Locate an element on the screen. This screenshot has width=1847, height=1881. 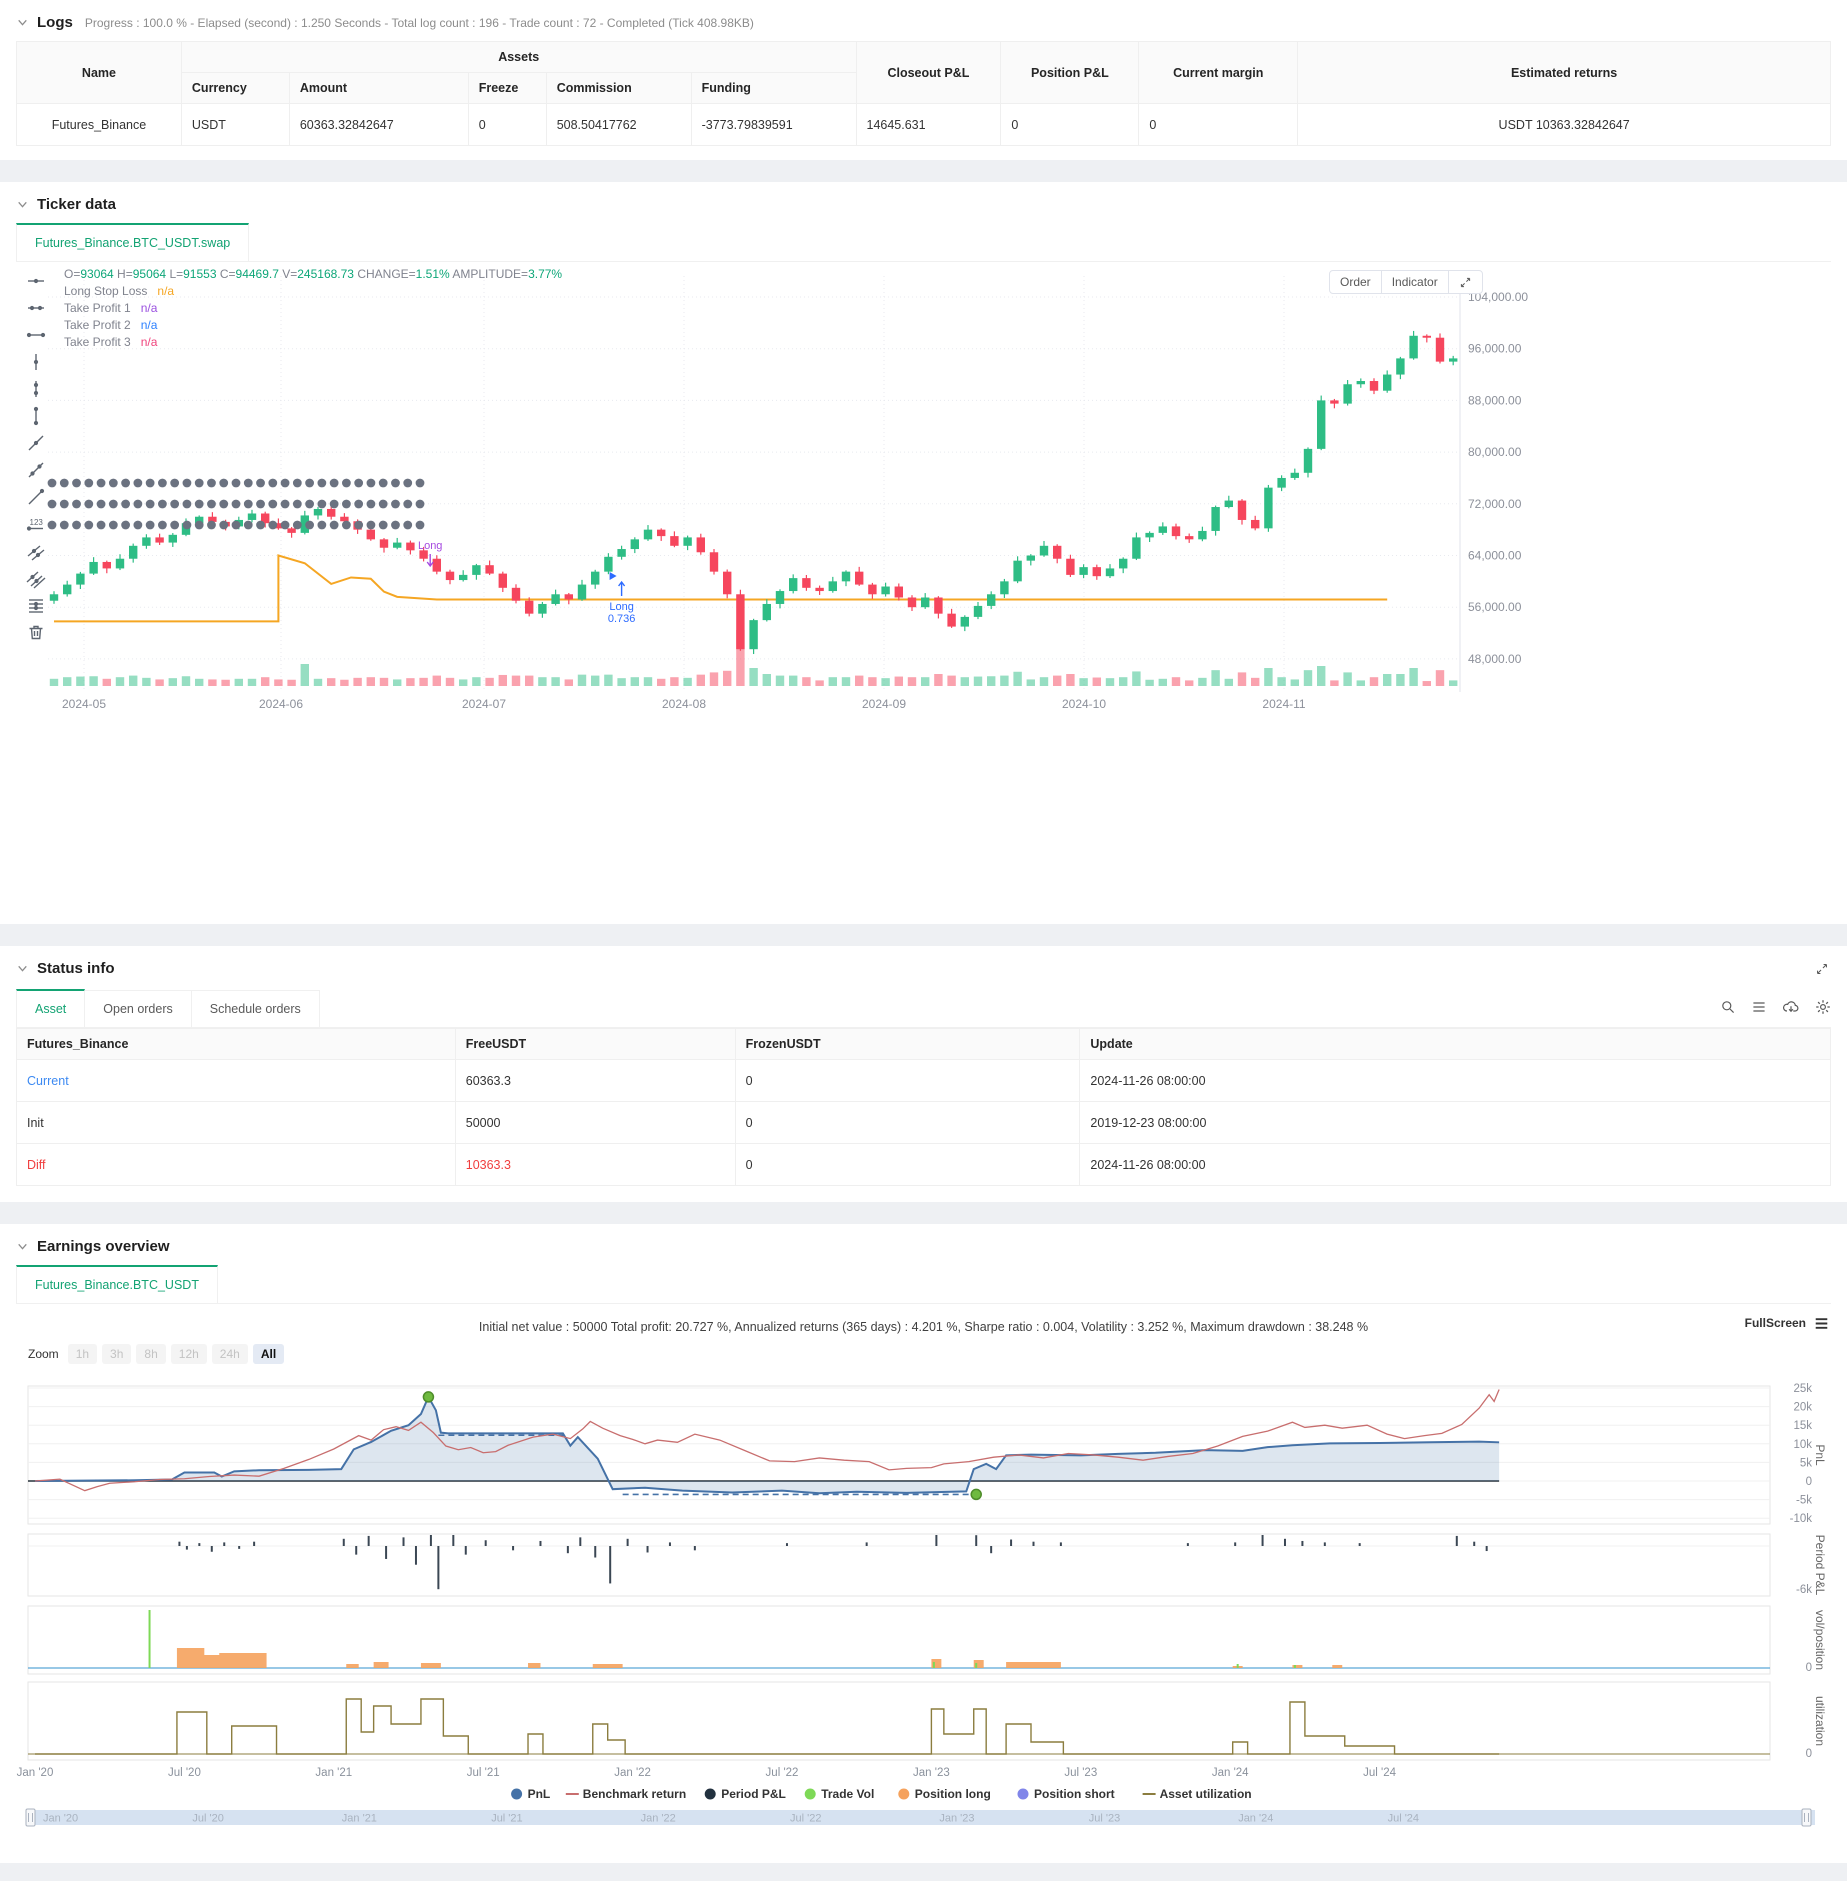
overlay-legend-row: Long Stop Loss n/a is located at coordinates (119, 291).